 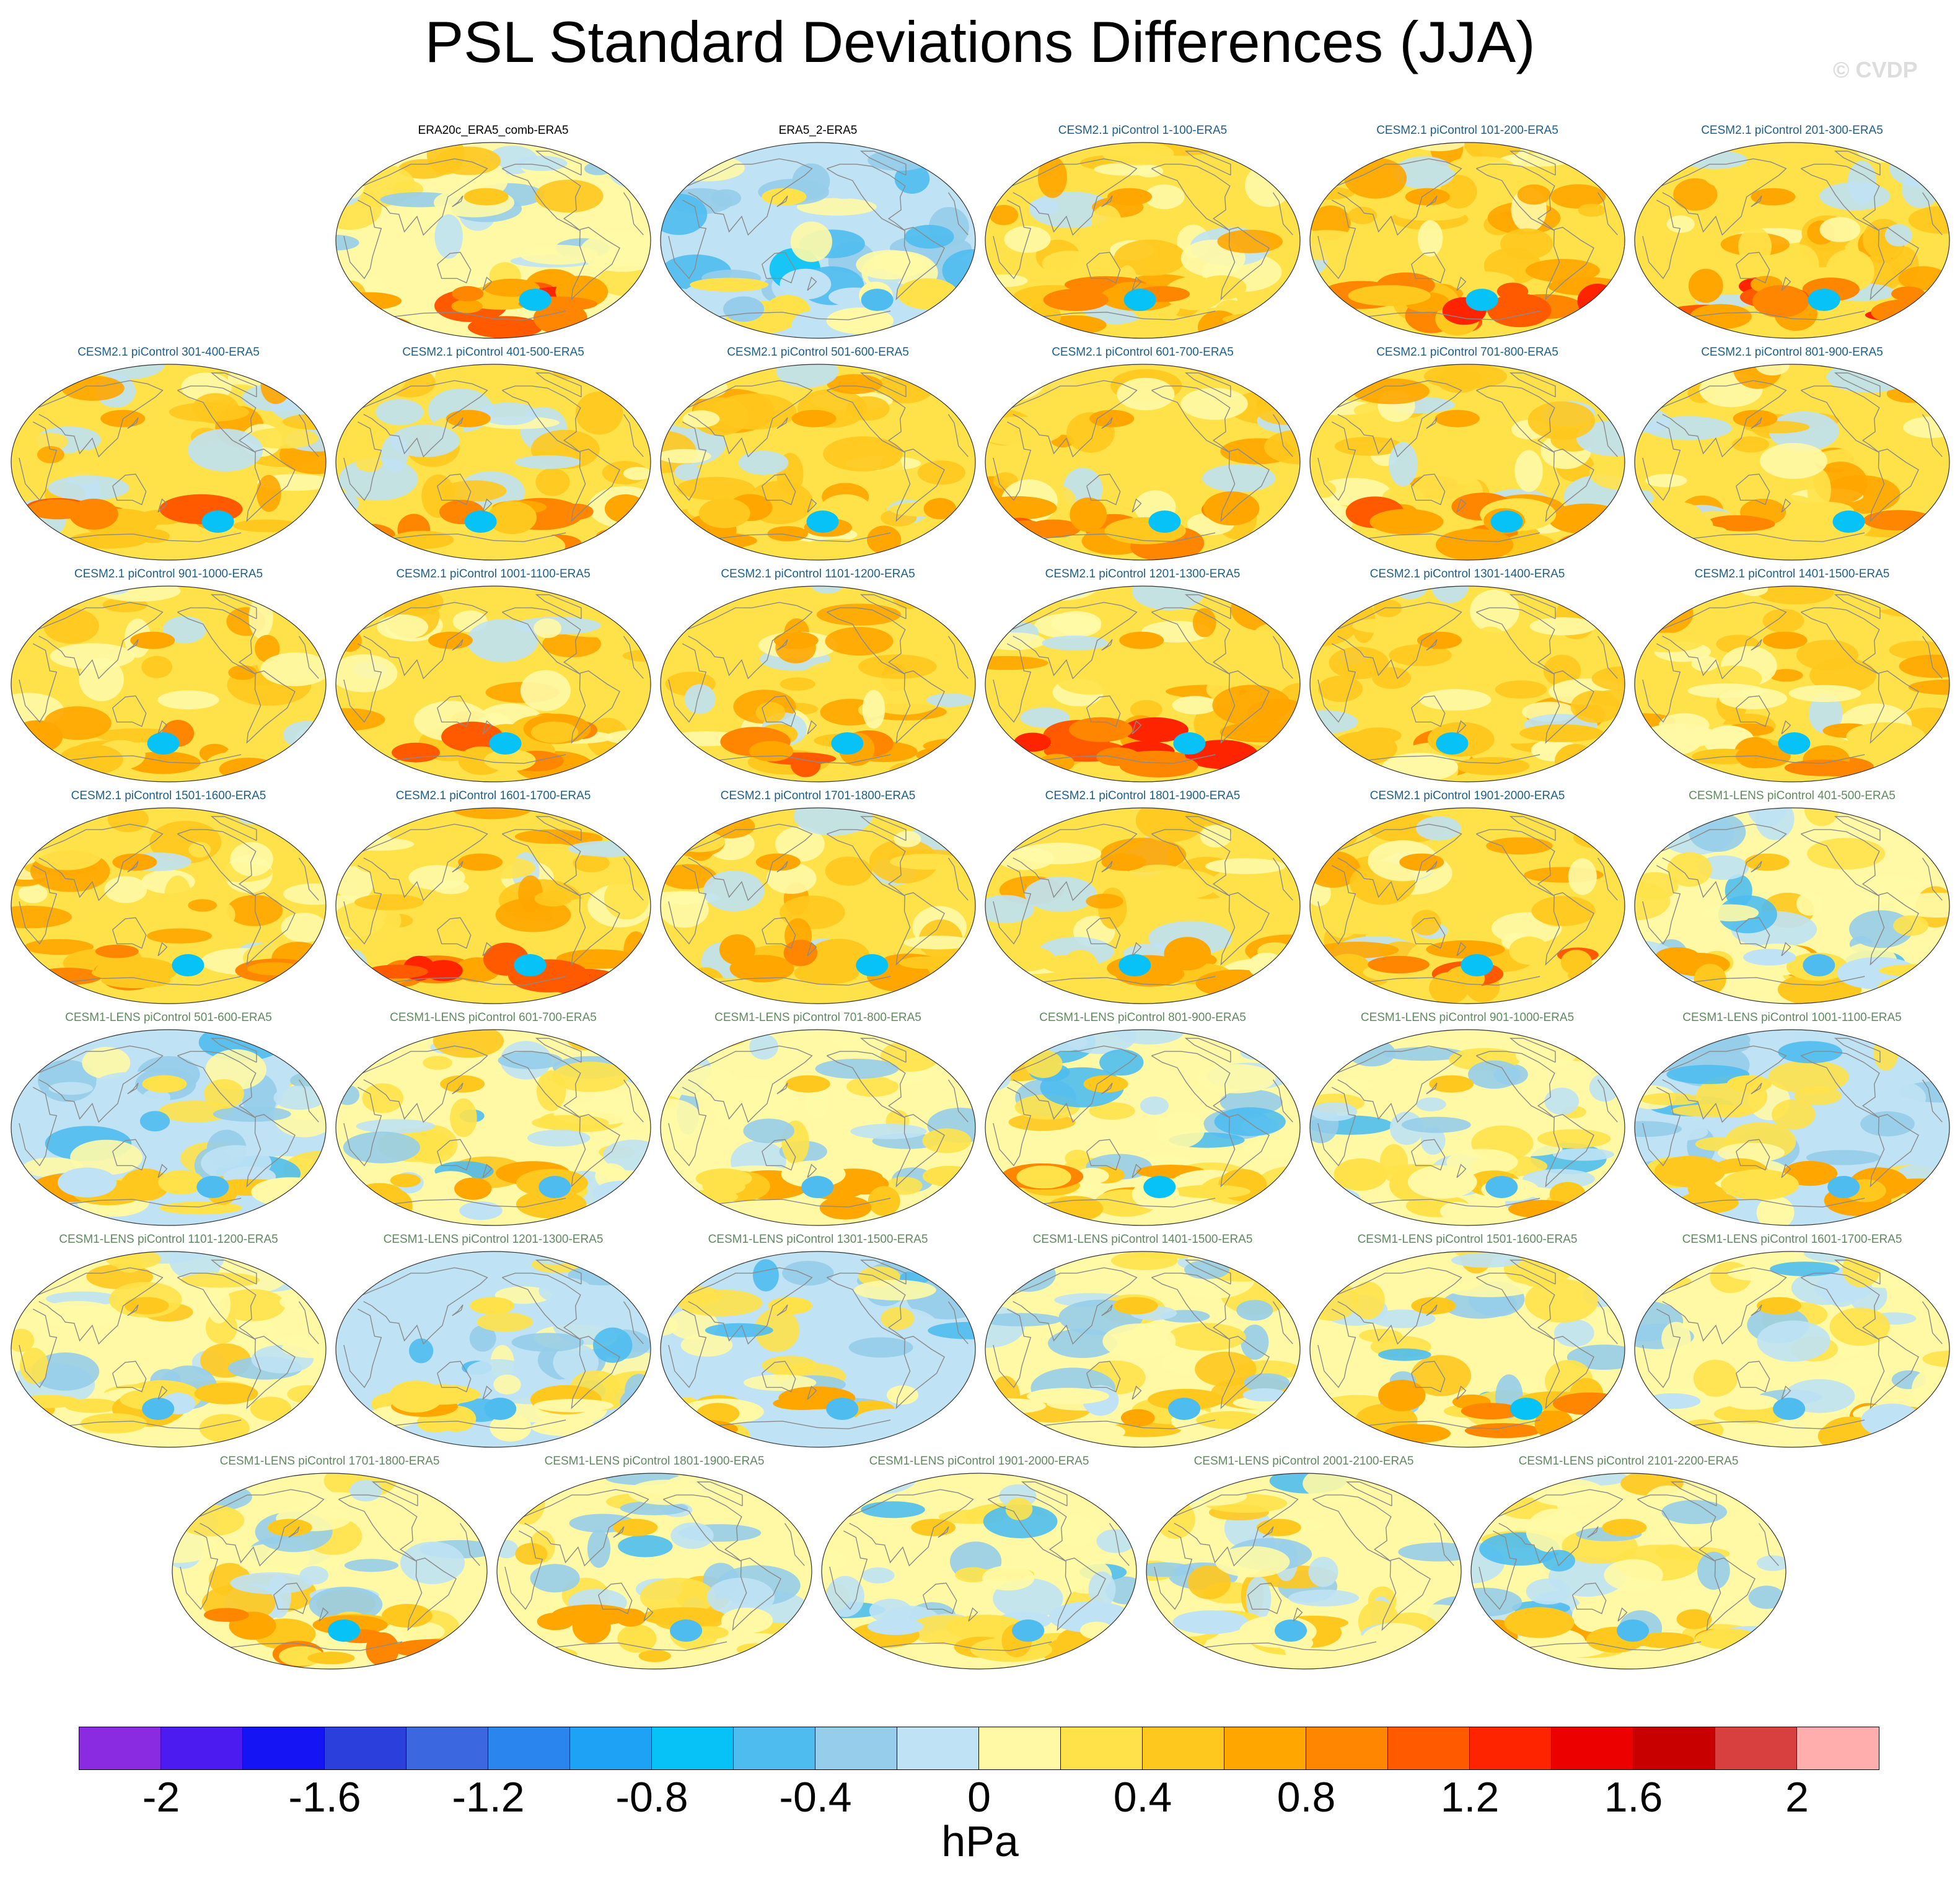 What do you see at coordinates (818, 232) in the screenshot?
I see `map-panel: ERA5_2-ERA5` at bounding box center [818, 232].